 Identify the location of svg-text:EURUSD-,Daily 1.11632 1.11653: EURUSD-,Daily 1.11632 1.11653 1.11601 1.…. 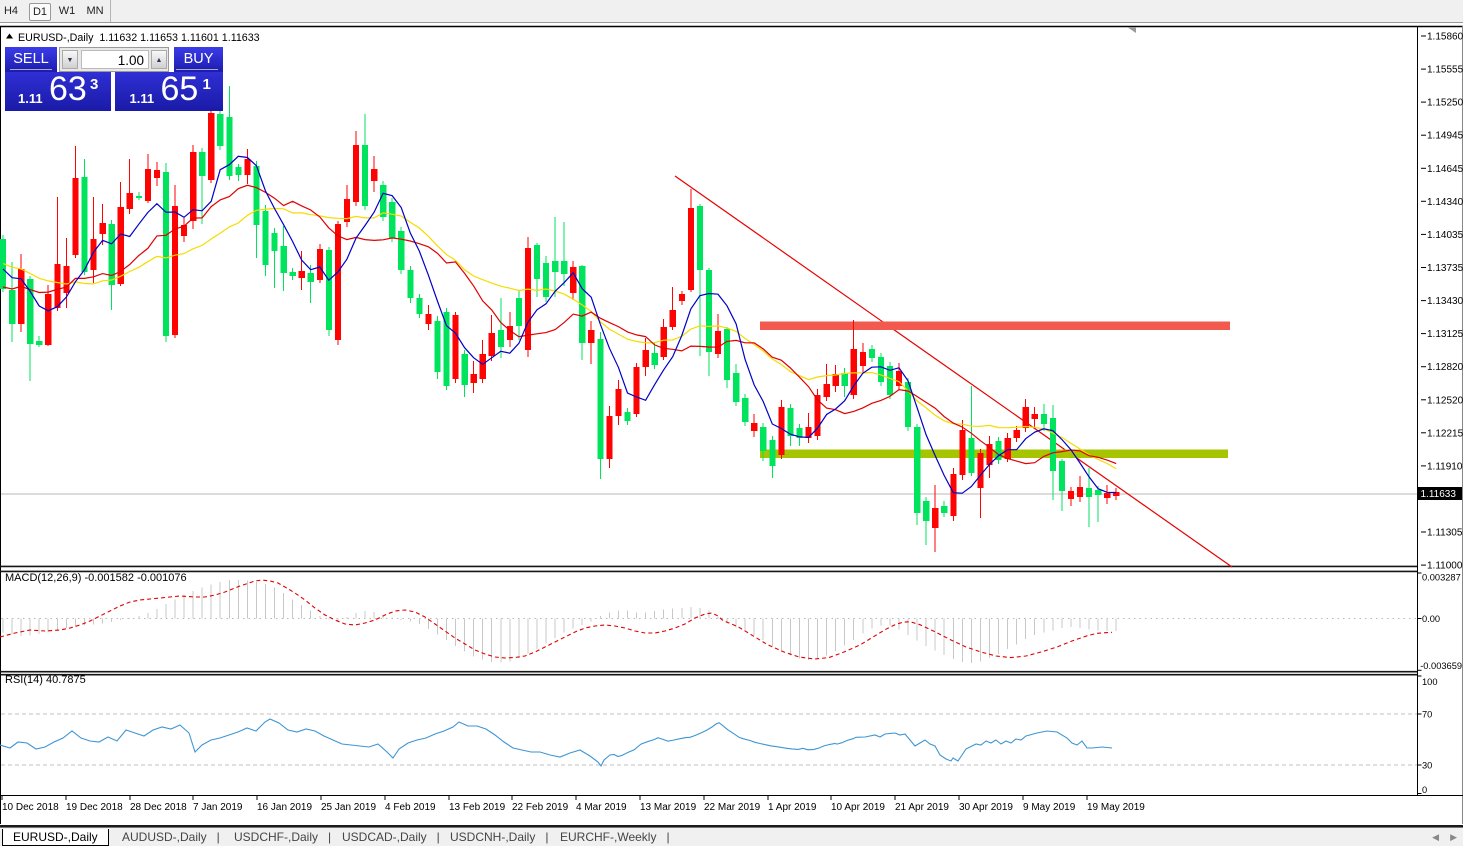
(139, 38).